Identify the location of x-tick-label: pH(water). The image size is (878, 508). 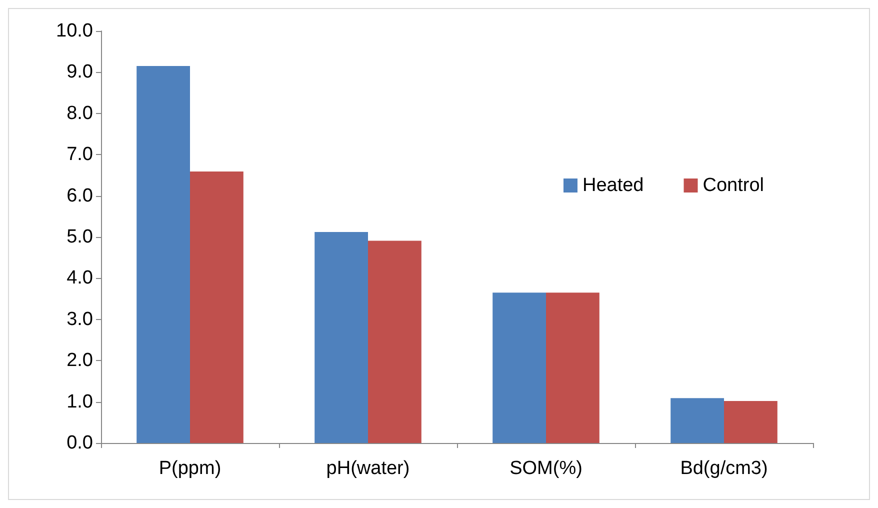
(368, 468).